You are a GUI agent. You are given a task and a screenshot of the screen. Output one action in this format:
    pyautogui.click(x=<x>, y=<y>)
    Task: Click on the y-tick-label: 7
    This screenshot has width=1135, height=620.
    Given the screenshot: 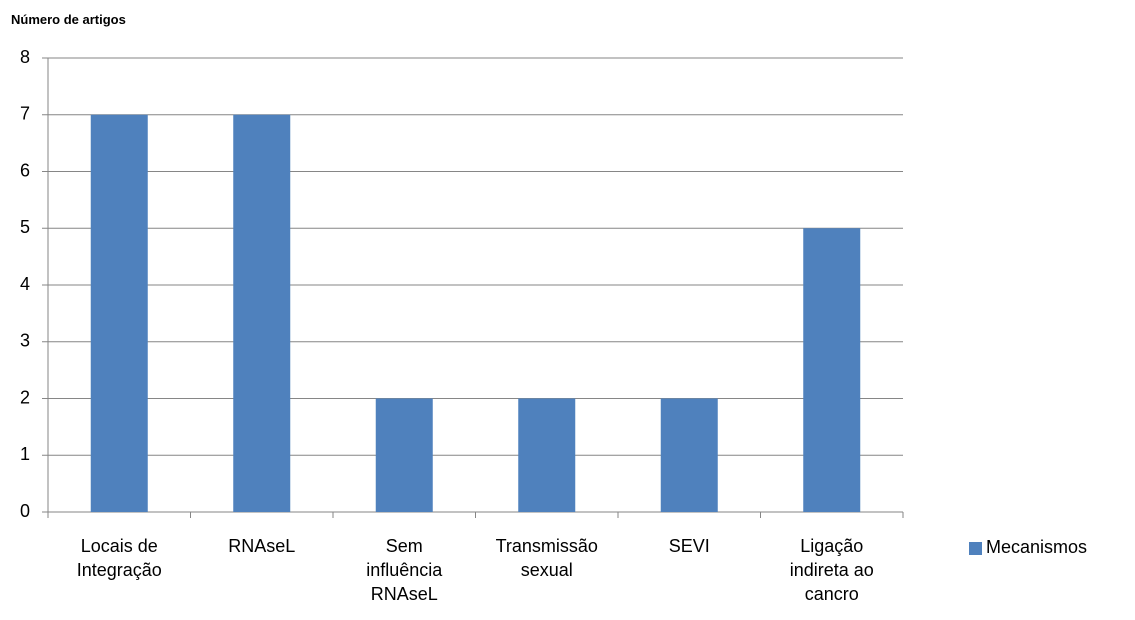 What is the action you would take?
    pyautogui.click(x=25, y=114)
    